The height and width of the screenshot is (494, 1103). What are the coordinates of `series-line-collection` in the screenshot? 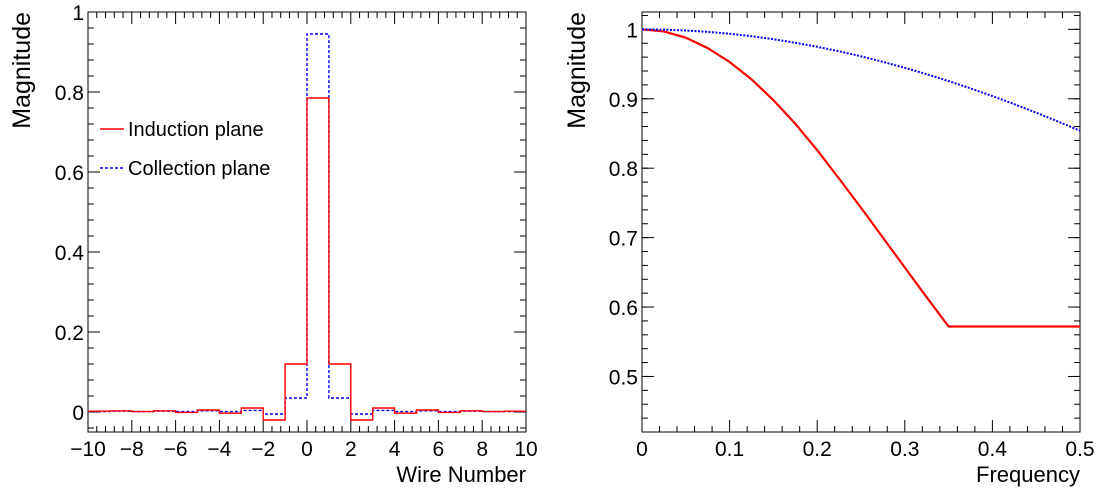 It's located at (861, 80).